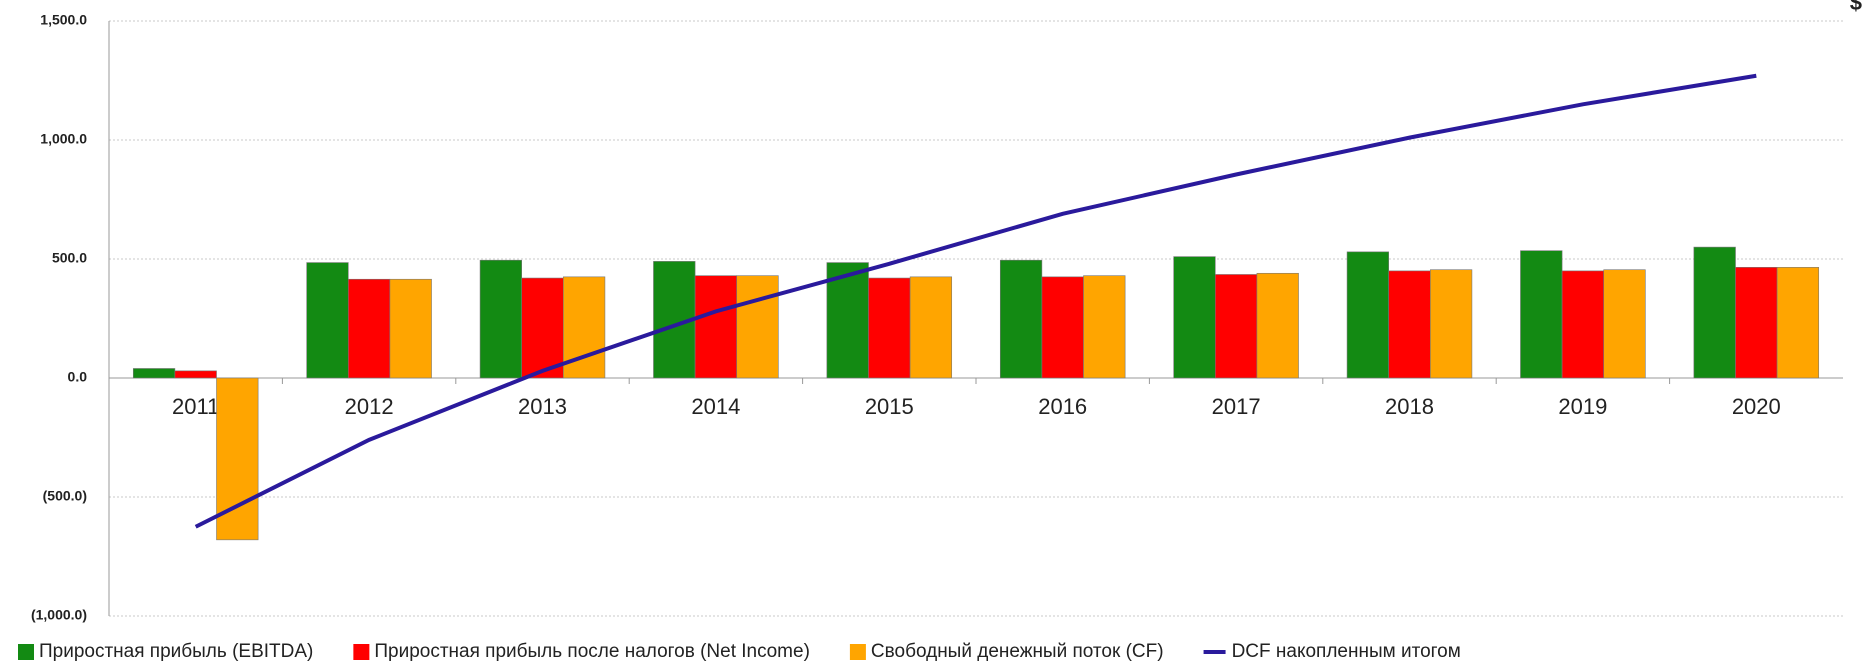  I want to click on y-tick-label: 1,500.0, so click(63, 20).